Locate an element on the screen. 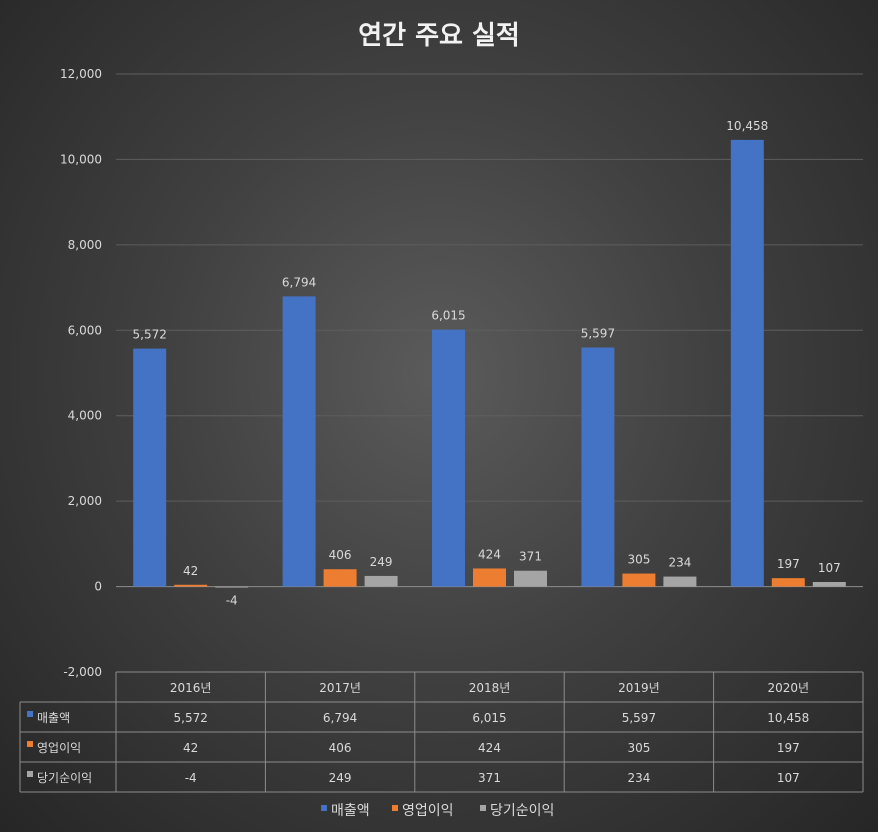 This screenshot has width=878, height=832. data-label: 5,572 is located at coordinates (150, 335).